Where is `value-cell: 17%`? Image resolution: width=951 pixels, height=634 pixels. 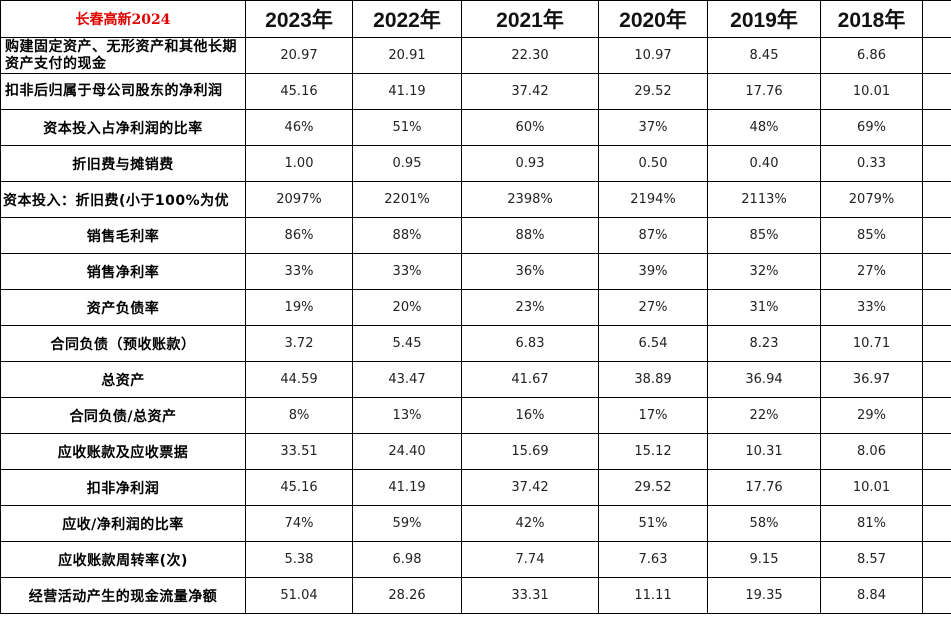
value-cell: 17% is located at coordinates (653, 415).